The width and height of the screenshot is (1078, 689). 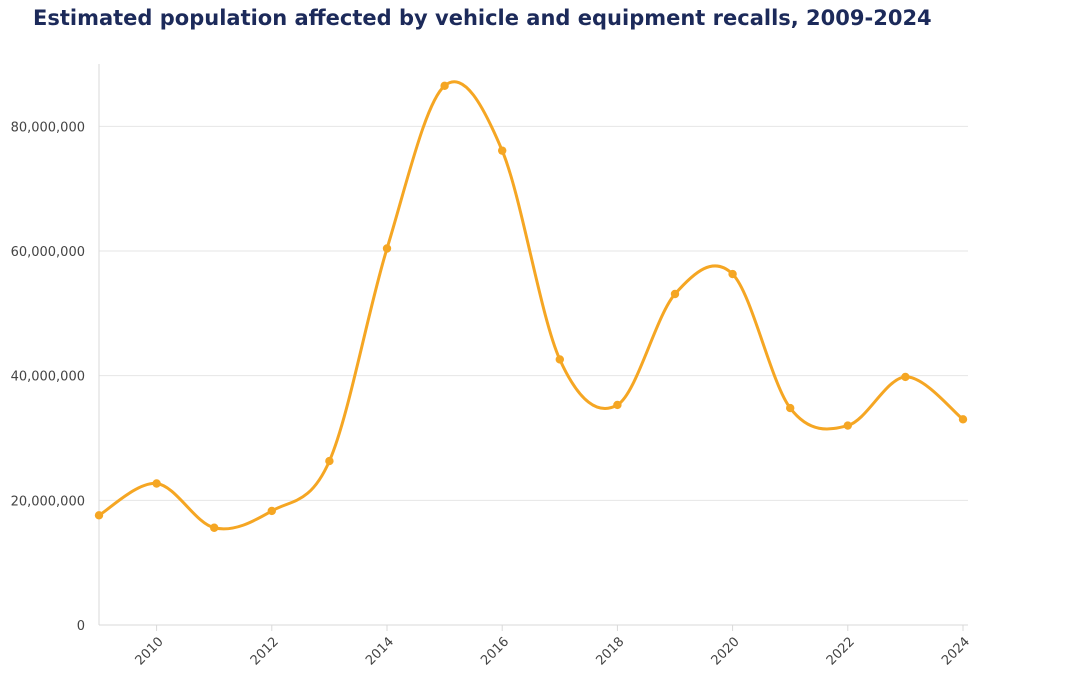 What do you see at coordinates (559, 359) in the screenshot?
I see `data-point-2017` at bounding box center [559, 359].